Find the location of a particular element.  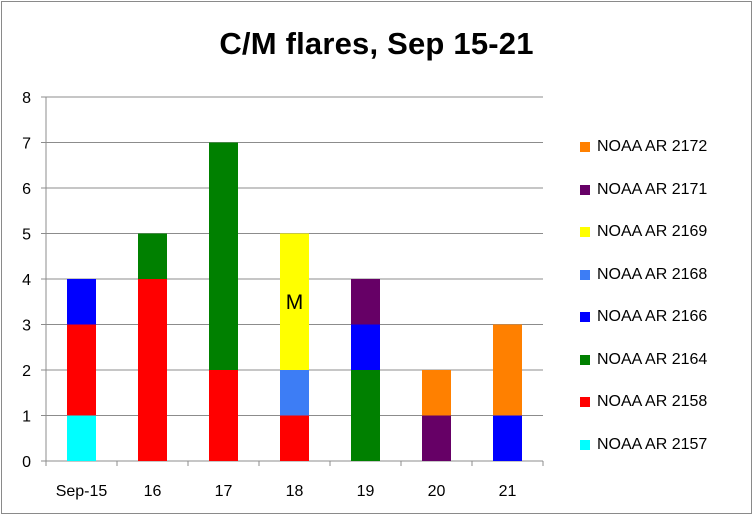

legend-item: NOAA AR 2171 is located at coordinates (643, 190).